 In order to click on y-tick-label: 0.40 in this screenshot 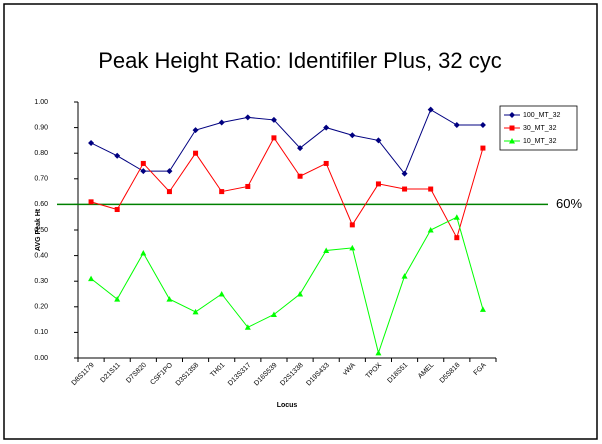, I will do `click(41, 255)`.